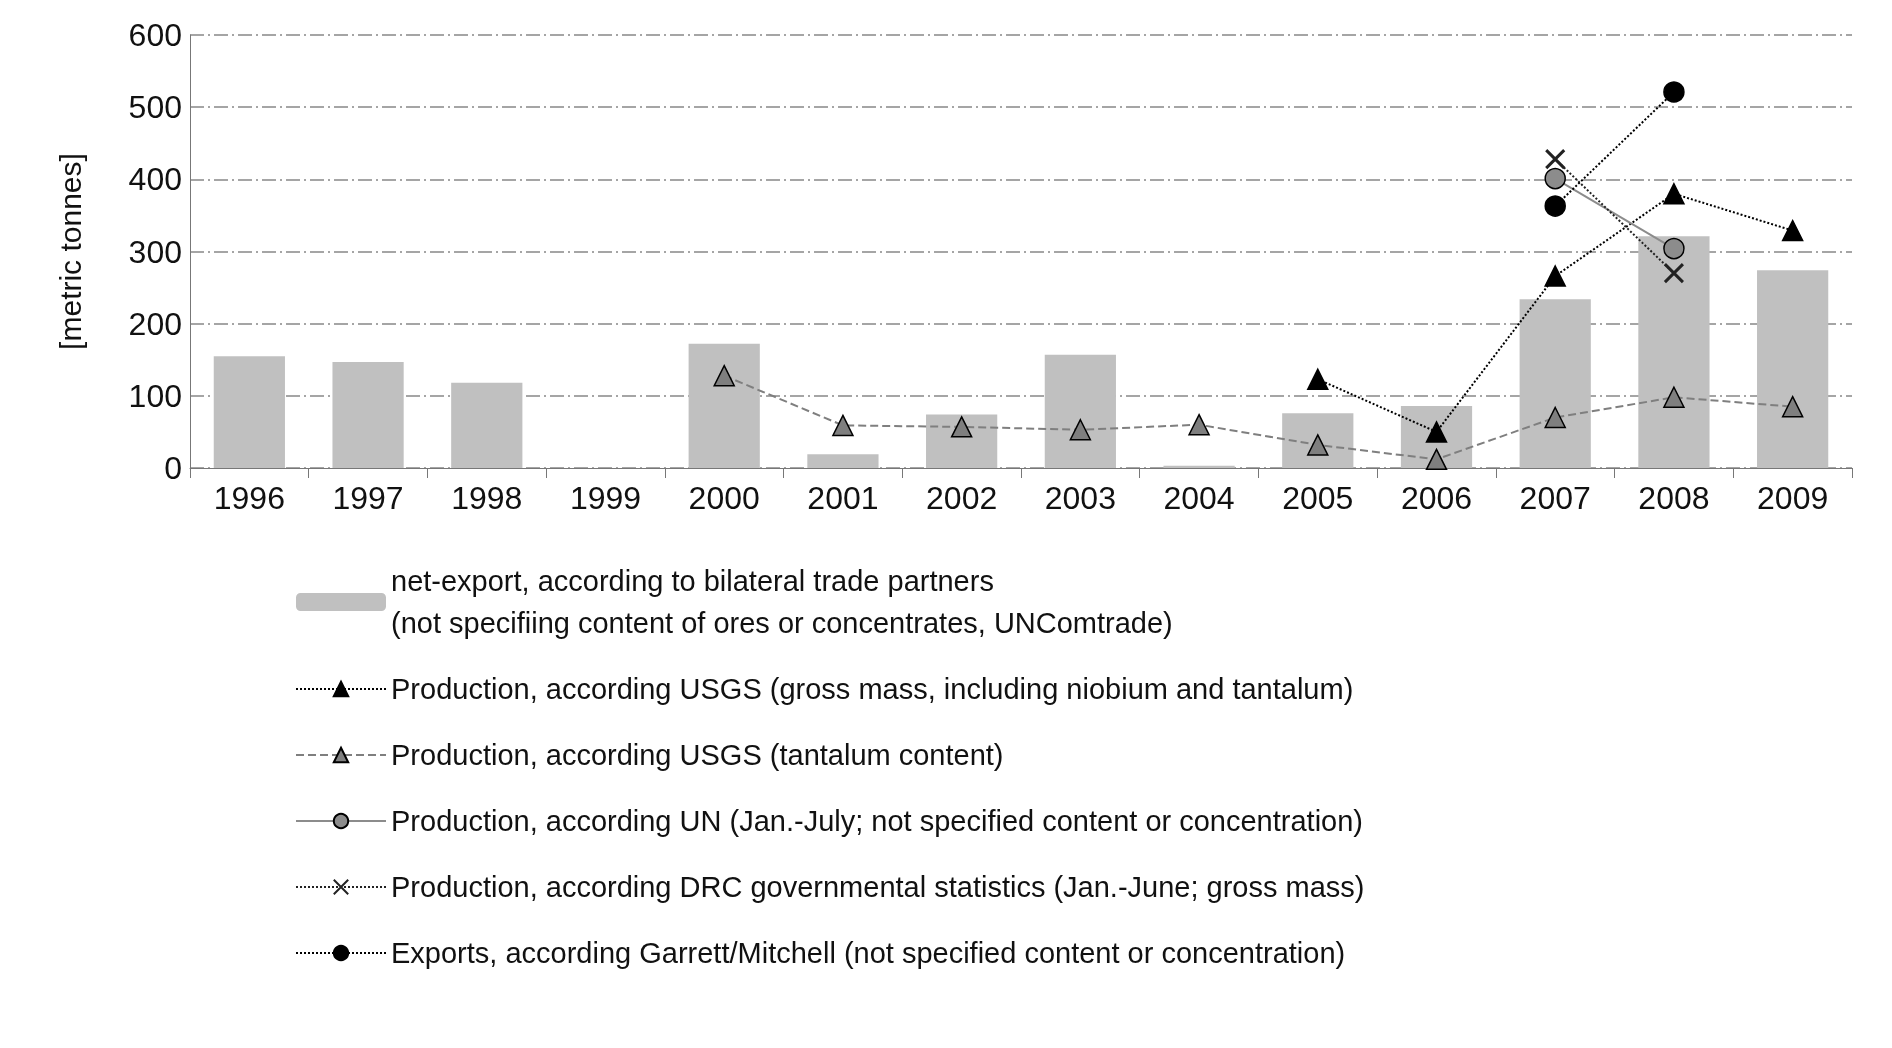 The height and width of the screenshot is (1048, 1892). Describe the element at coordinates (155, 35) in the screenshot. I see `y-tick-label: 600` at that location.